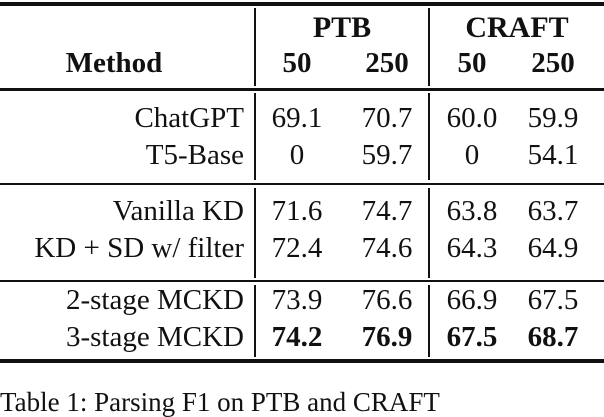  I want to click on column-group-craft: CRAFT, so click(517, 27).